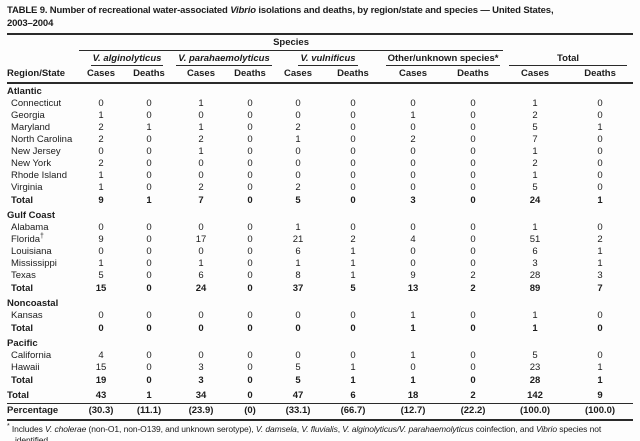 Image resolution: width=640 pixels, height=441 pixels. What do you see at coordinates (320, 176) in the screenshot?
I see `table-row-state: Rhode Island 1 0 0 0 0 0 0 0 1 0` at bounding box center [320, 176].